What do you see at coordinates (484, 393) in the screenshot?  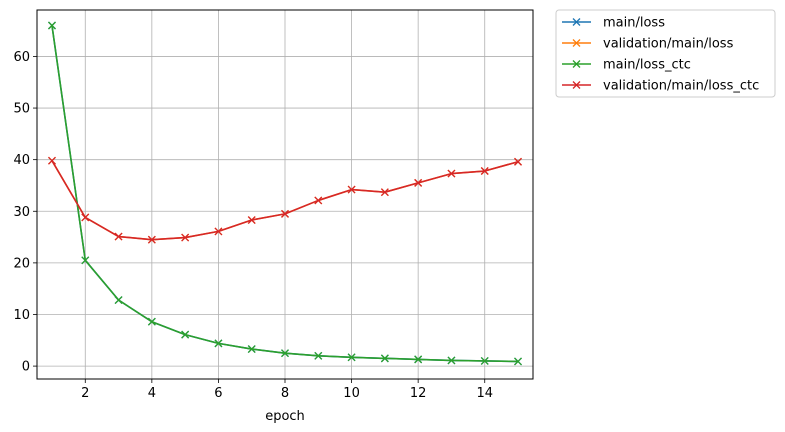 I see `x-tick-label: 14` at bounding box center [484, 393].